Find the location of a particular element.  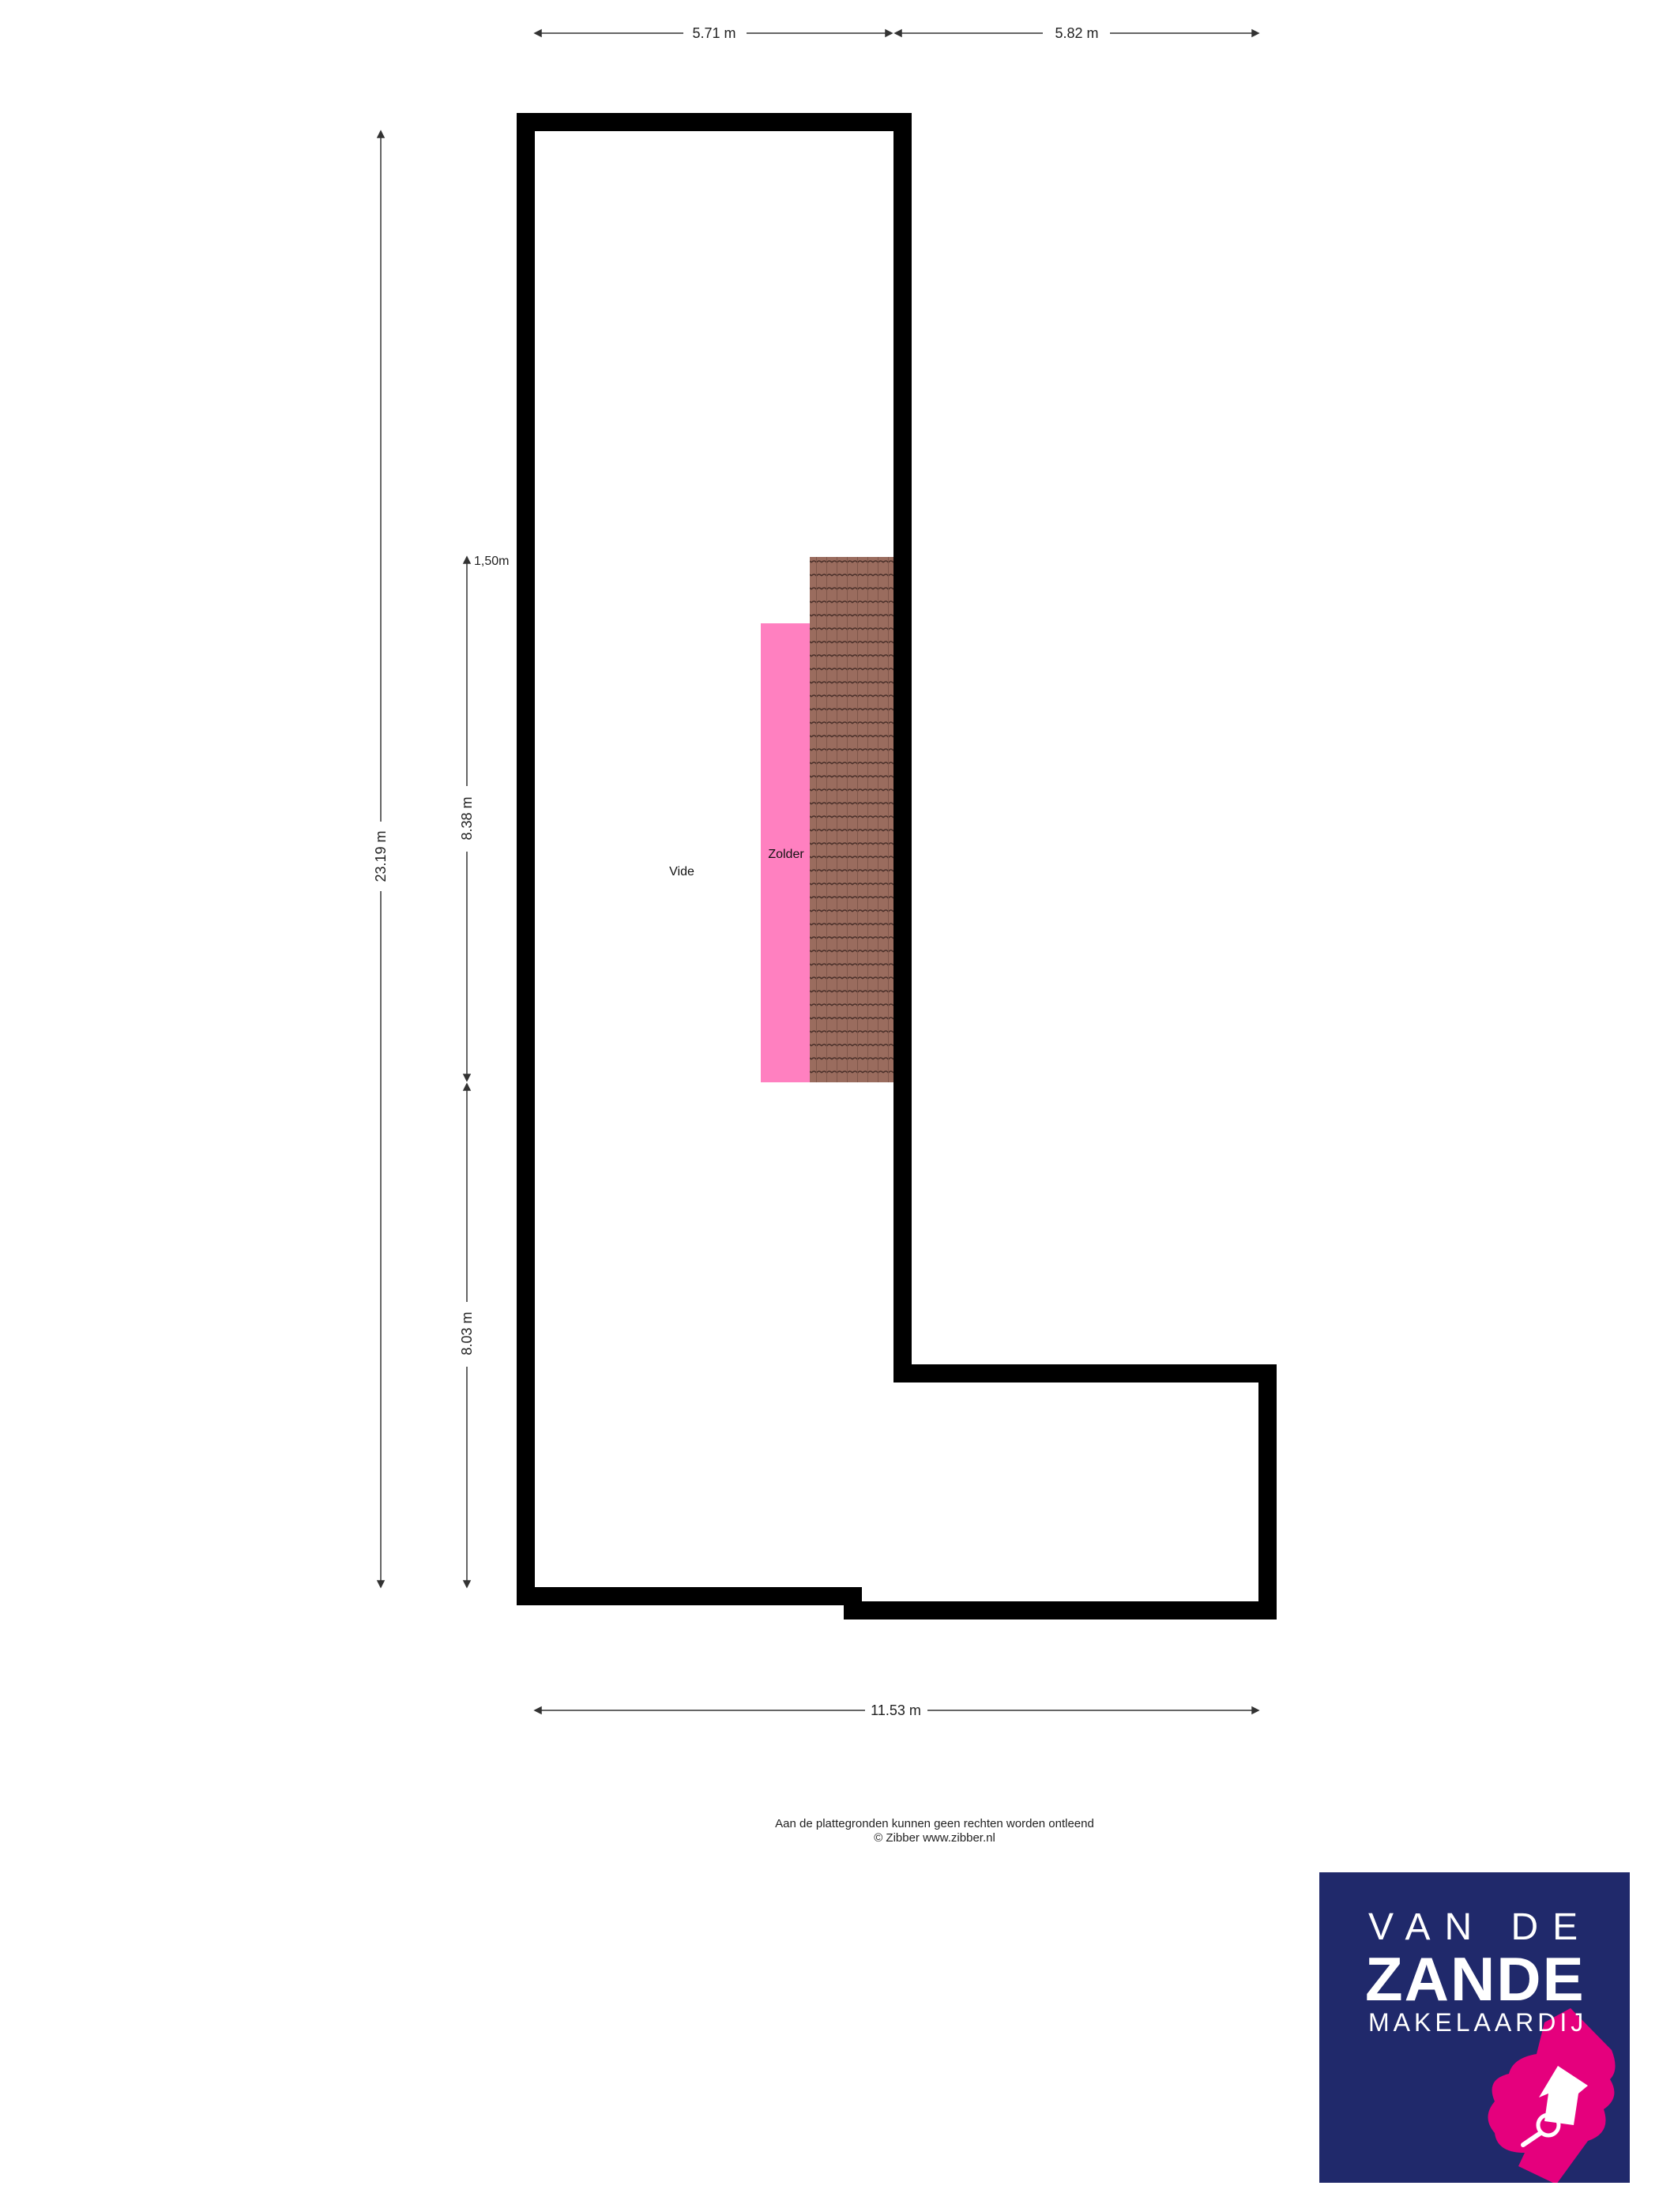

logo-line1: VAN DE is located at coordinates (1481, 1927).